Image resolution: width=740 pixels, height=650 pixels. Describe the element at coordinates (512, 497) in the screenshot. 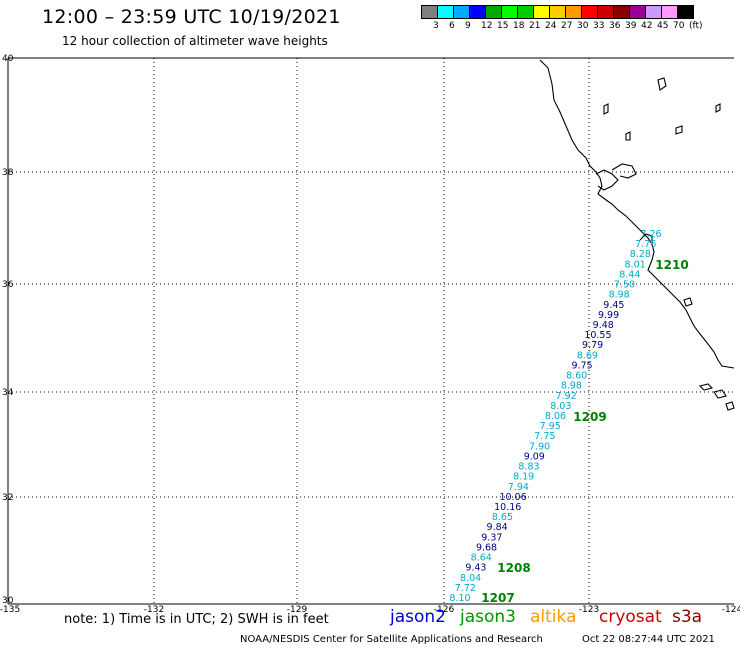

I see `swh-value: 10.06` at that location.